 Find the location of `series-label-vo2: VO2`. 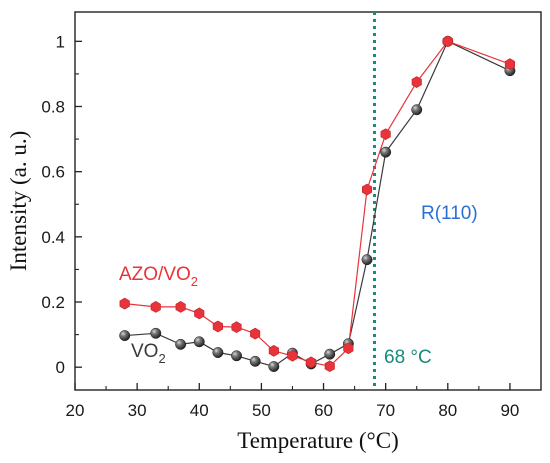

series-label-vo2: VO2 is located at coordinates (148, 353).